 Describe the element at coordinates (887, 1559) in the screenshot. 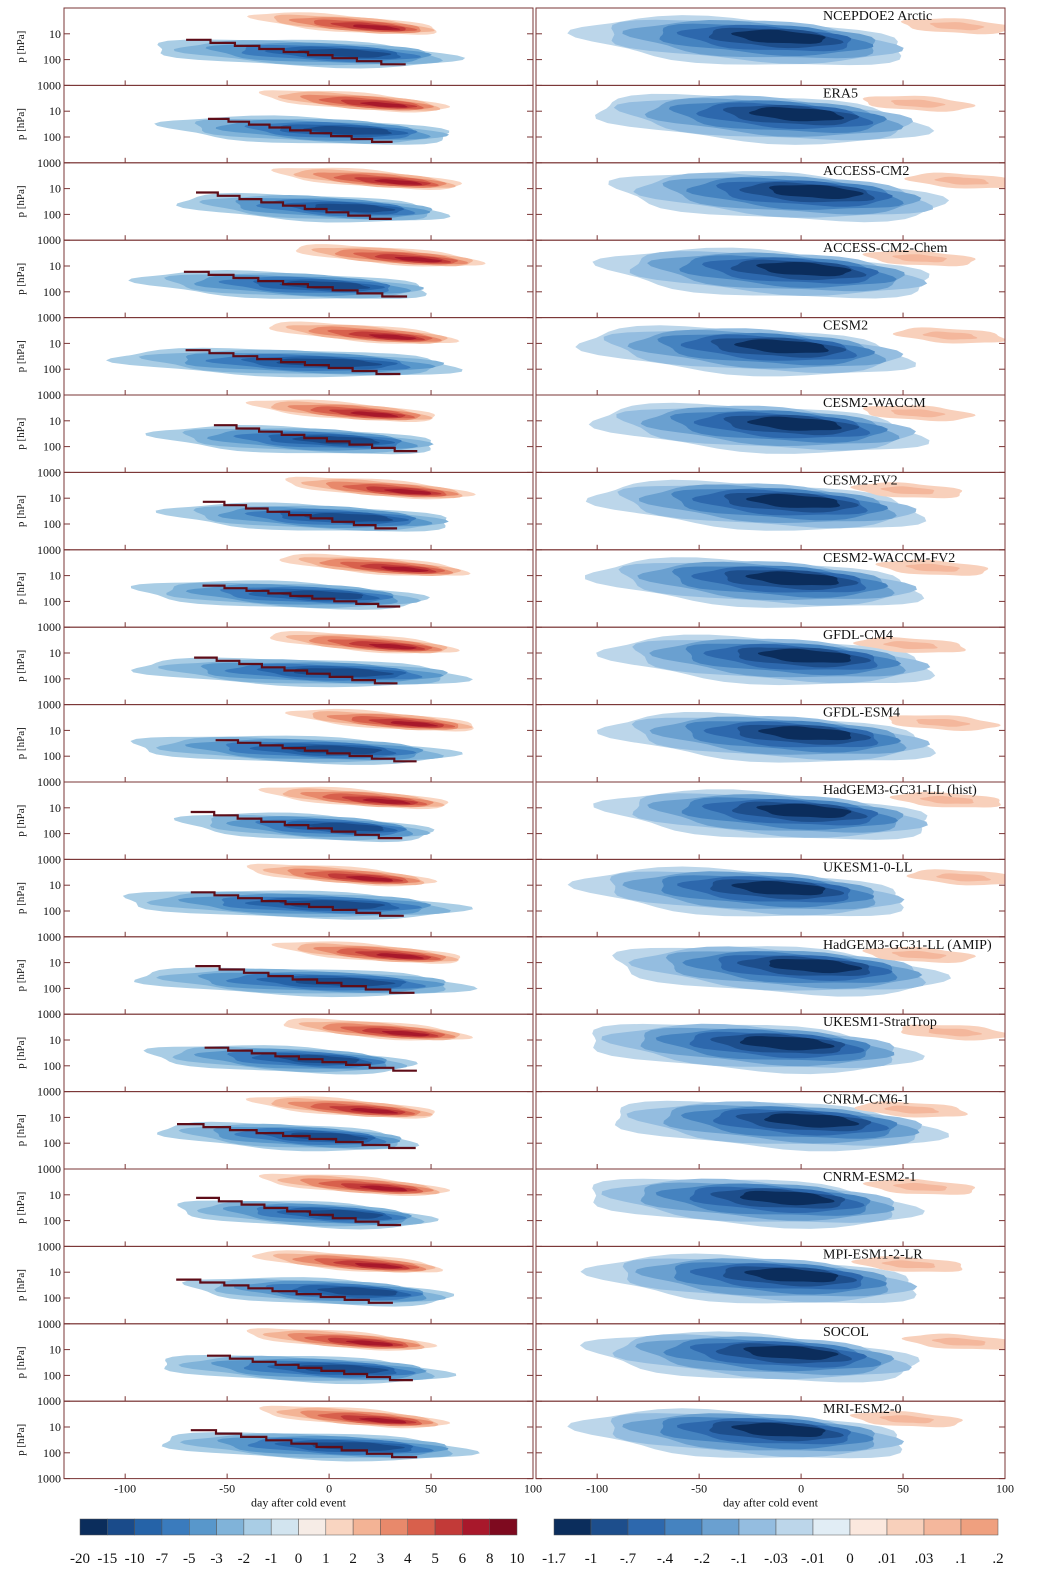

I see `colorbar-label: .01` at that location.